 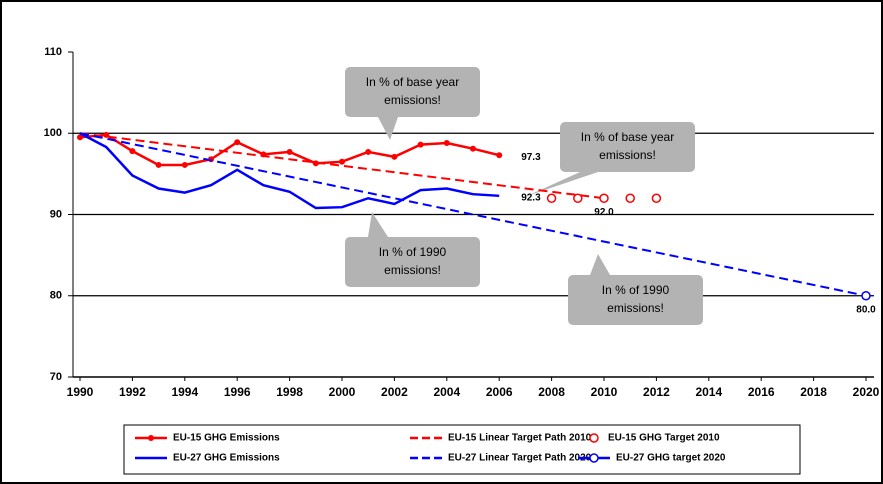 What do you see at coordinates (531, 197) in the screenshot?
I see `data-label: 92.3` at bounding box center [531, 197].